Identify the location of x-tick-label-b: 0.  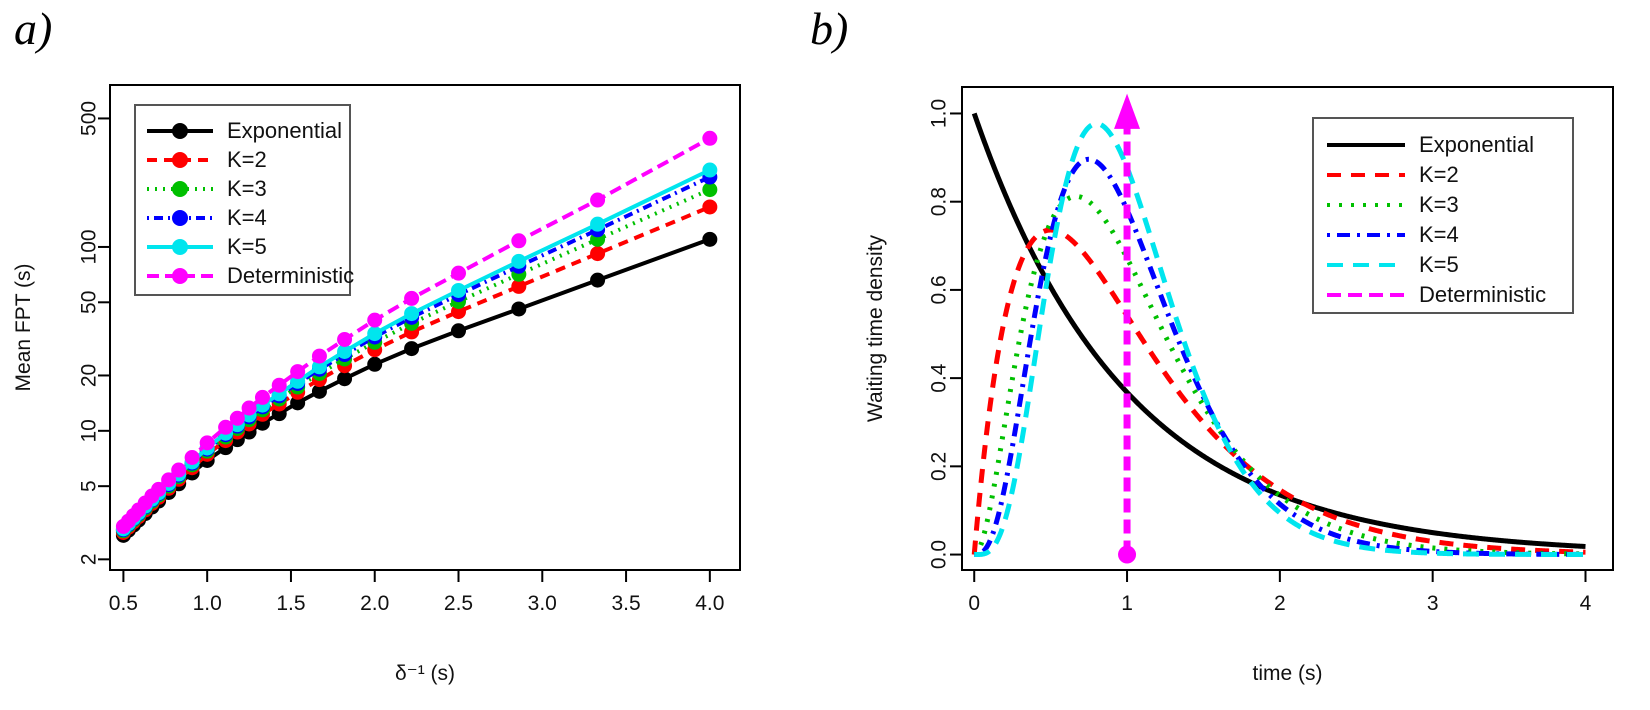
(974, 603).